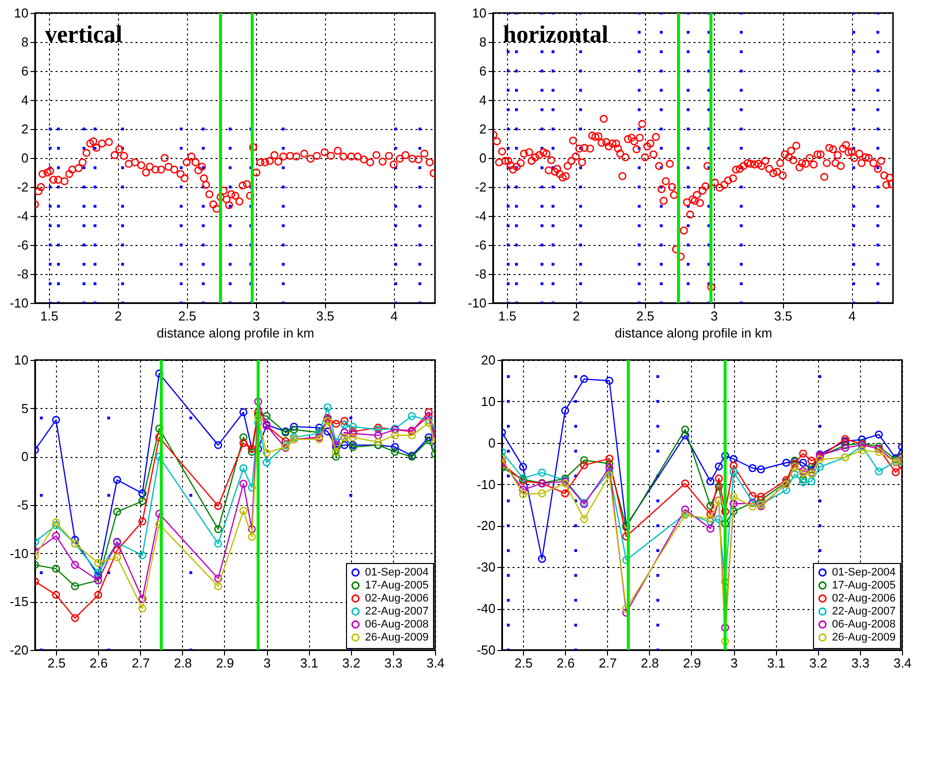  I want to click on y-tick-label: -40, so click(486, 608).